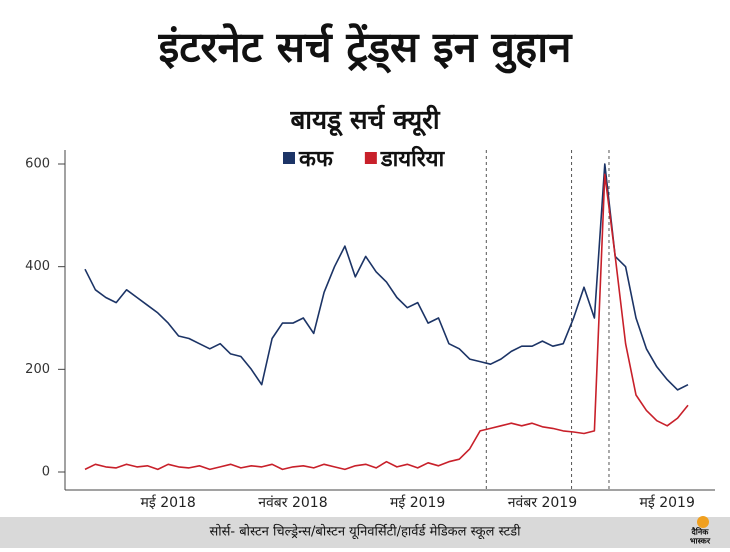 This screenshot has height=552, width=730. I want to click on y-tick-label: 400, so click(37, 266).